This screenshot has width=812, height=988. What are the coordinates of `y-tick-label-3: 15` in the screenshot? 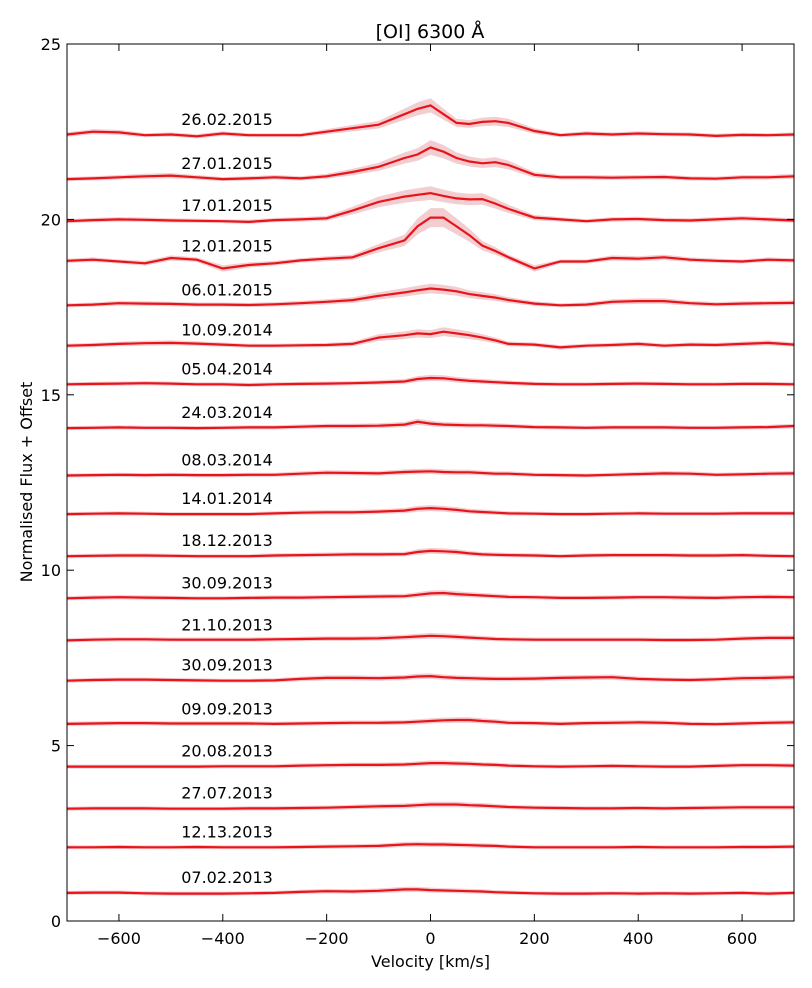 It's located at (51, 395).